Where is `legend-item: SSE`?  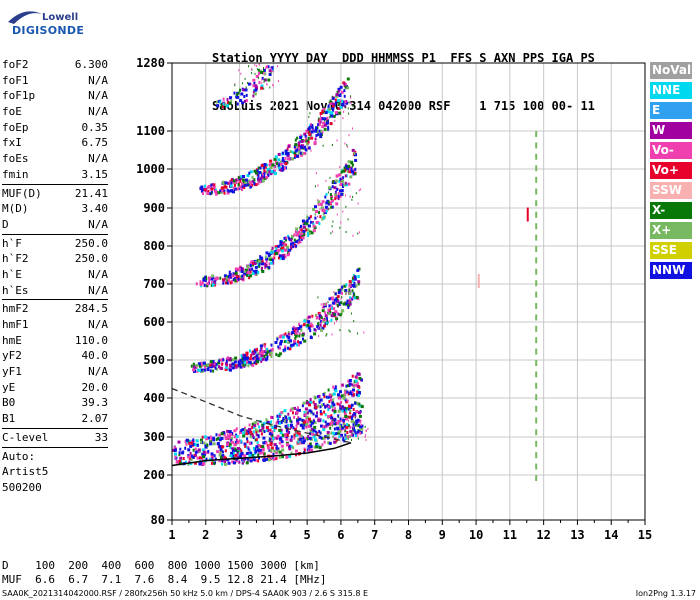
legend-item: SSE is located at coordinates (671, 250).